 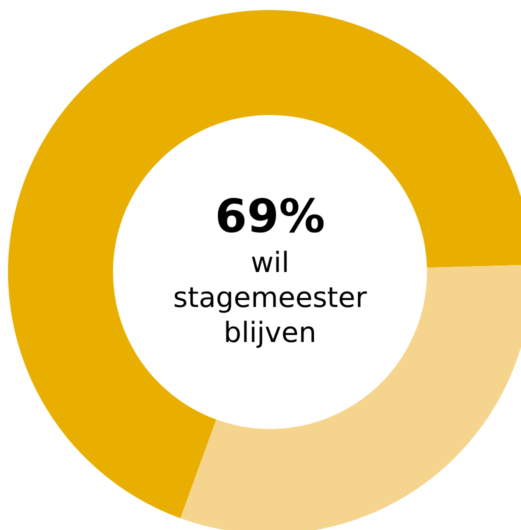 What do you see at coordinates (270, 297) in the screenshot?
I see `text: wil stagemeester blijven` at bounding box center [270, 297].